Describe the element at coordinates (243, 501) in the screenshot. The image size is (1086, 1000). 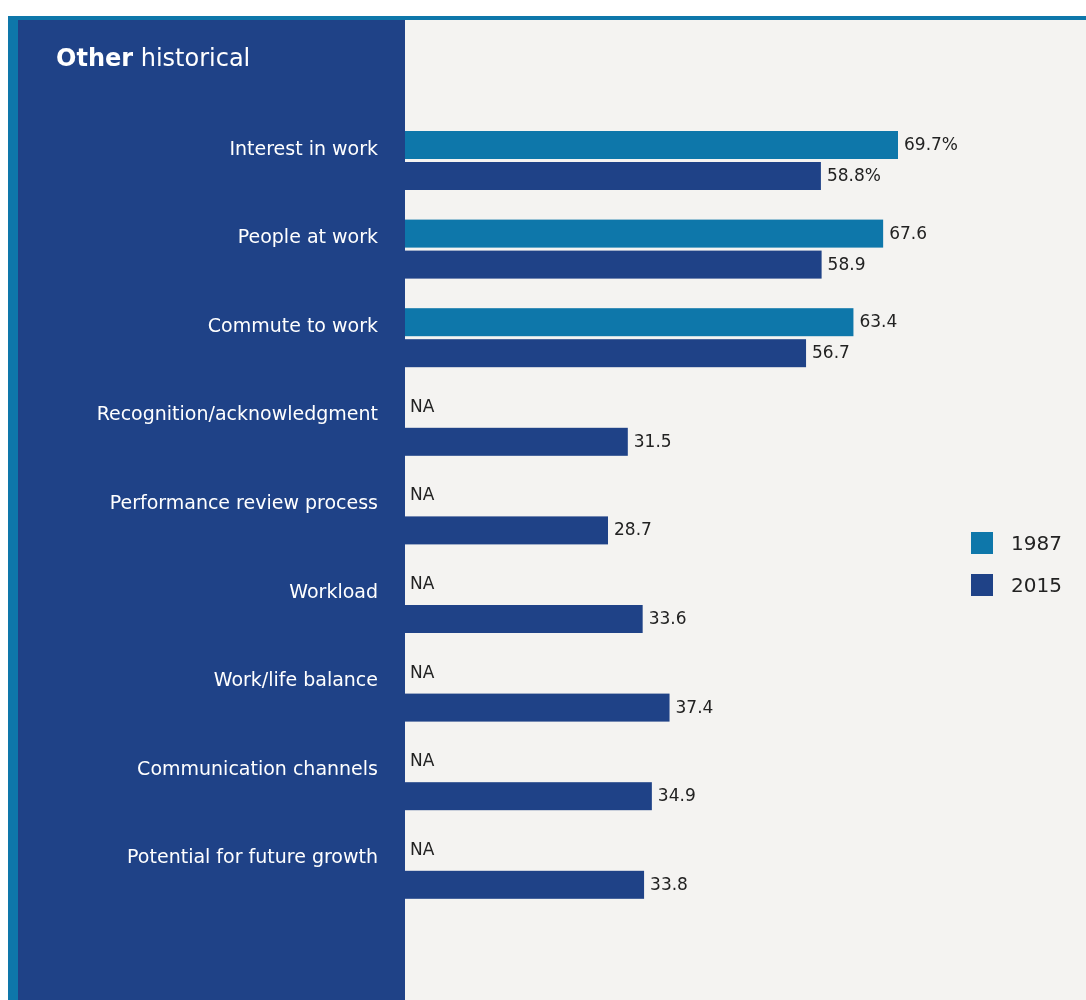
I see `y-tick-label: Performance review process` at that location.